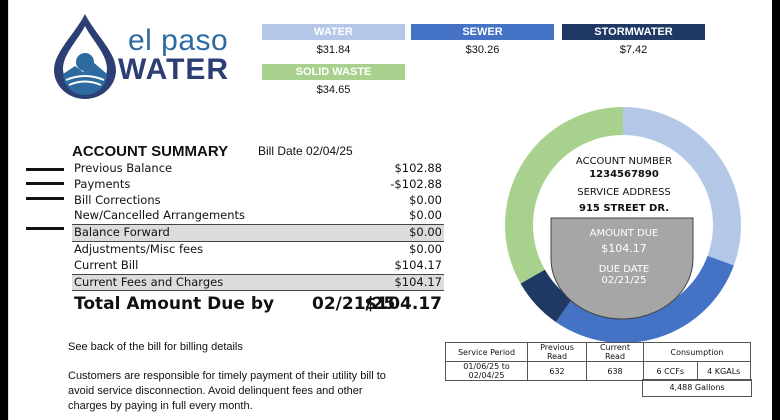 Image resolution: width=780 pixels, height=420 pixels. Describe the element at coordinates (697, 352) in the screenshot. I see `usage-header: Consumption` at that location.